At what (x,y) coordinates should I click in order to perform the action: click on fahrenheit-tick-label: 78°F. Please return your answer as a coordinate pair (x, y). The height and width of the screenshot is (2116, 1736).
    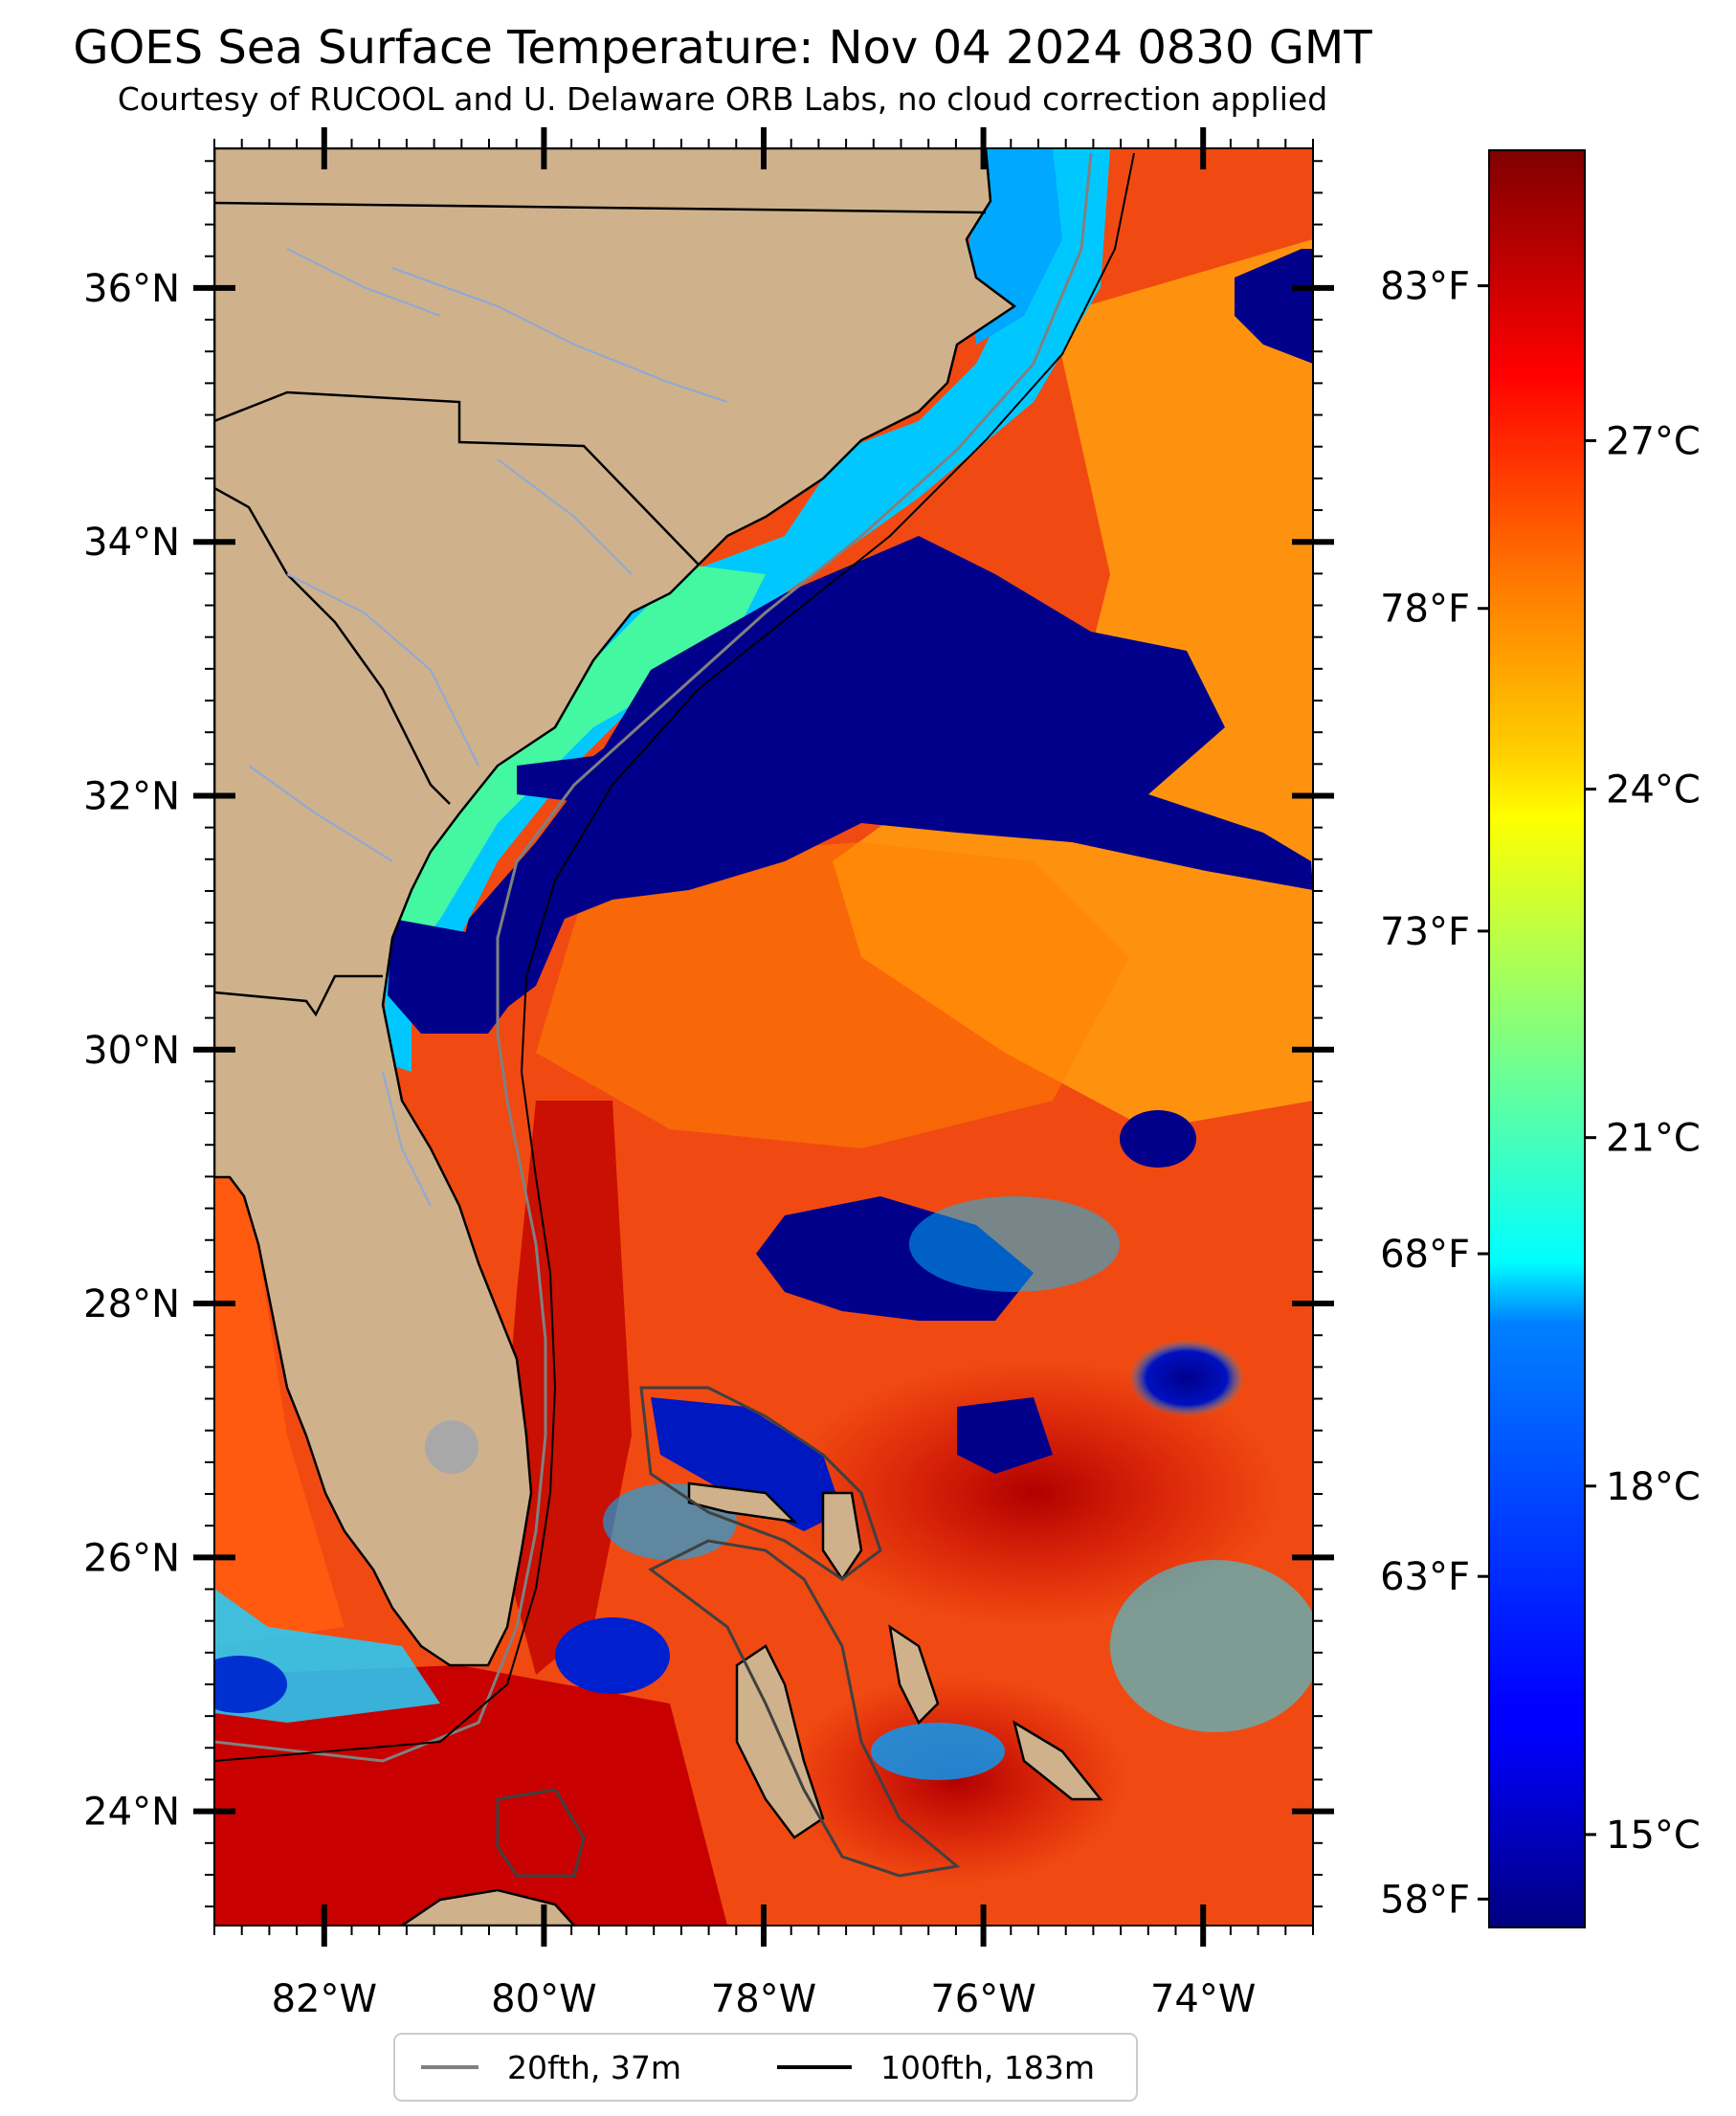
    Looking at the image, I should click on (1425, 610).